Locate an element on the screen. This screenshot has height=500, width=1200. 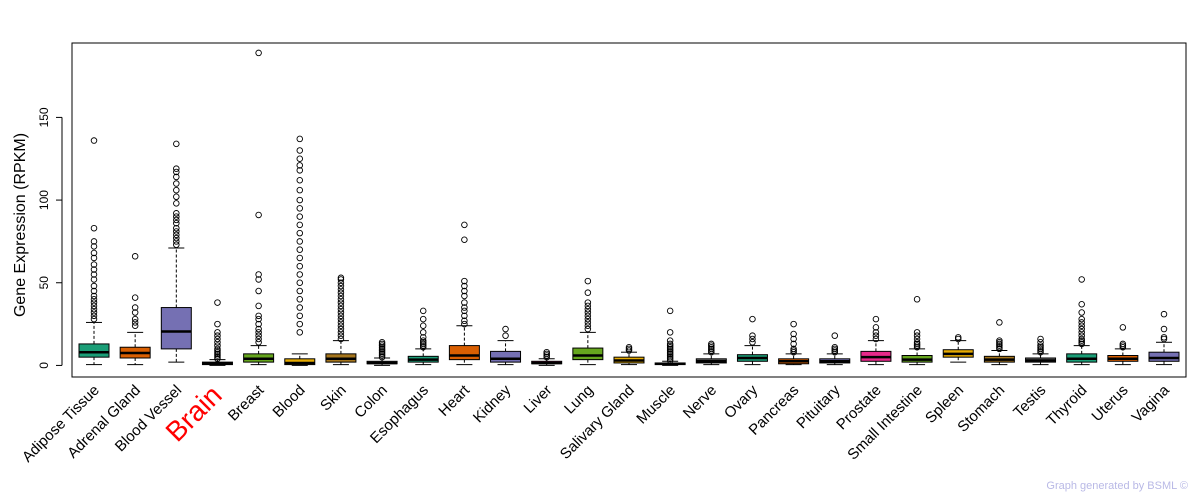
box-adipose-tissue is located at coordinates (94, 350).